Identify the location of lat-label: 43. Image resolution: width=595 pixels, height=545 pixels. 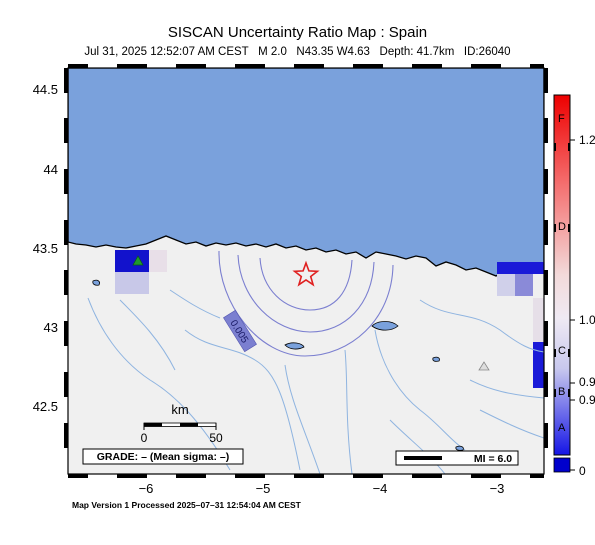
(50, 327).